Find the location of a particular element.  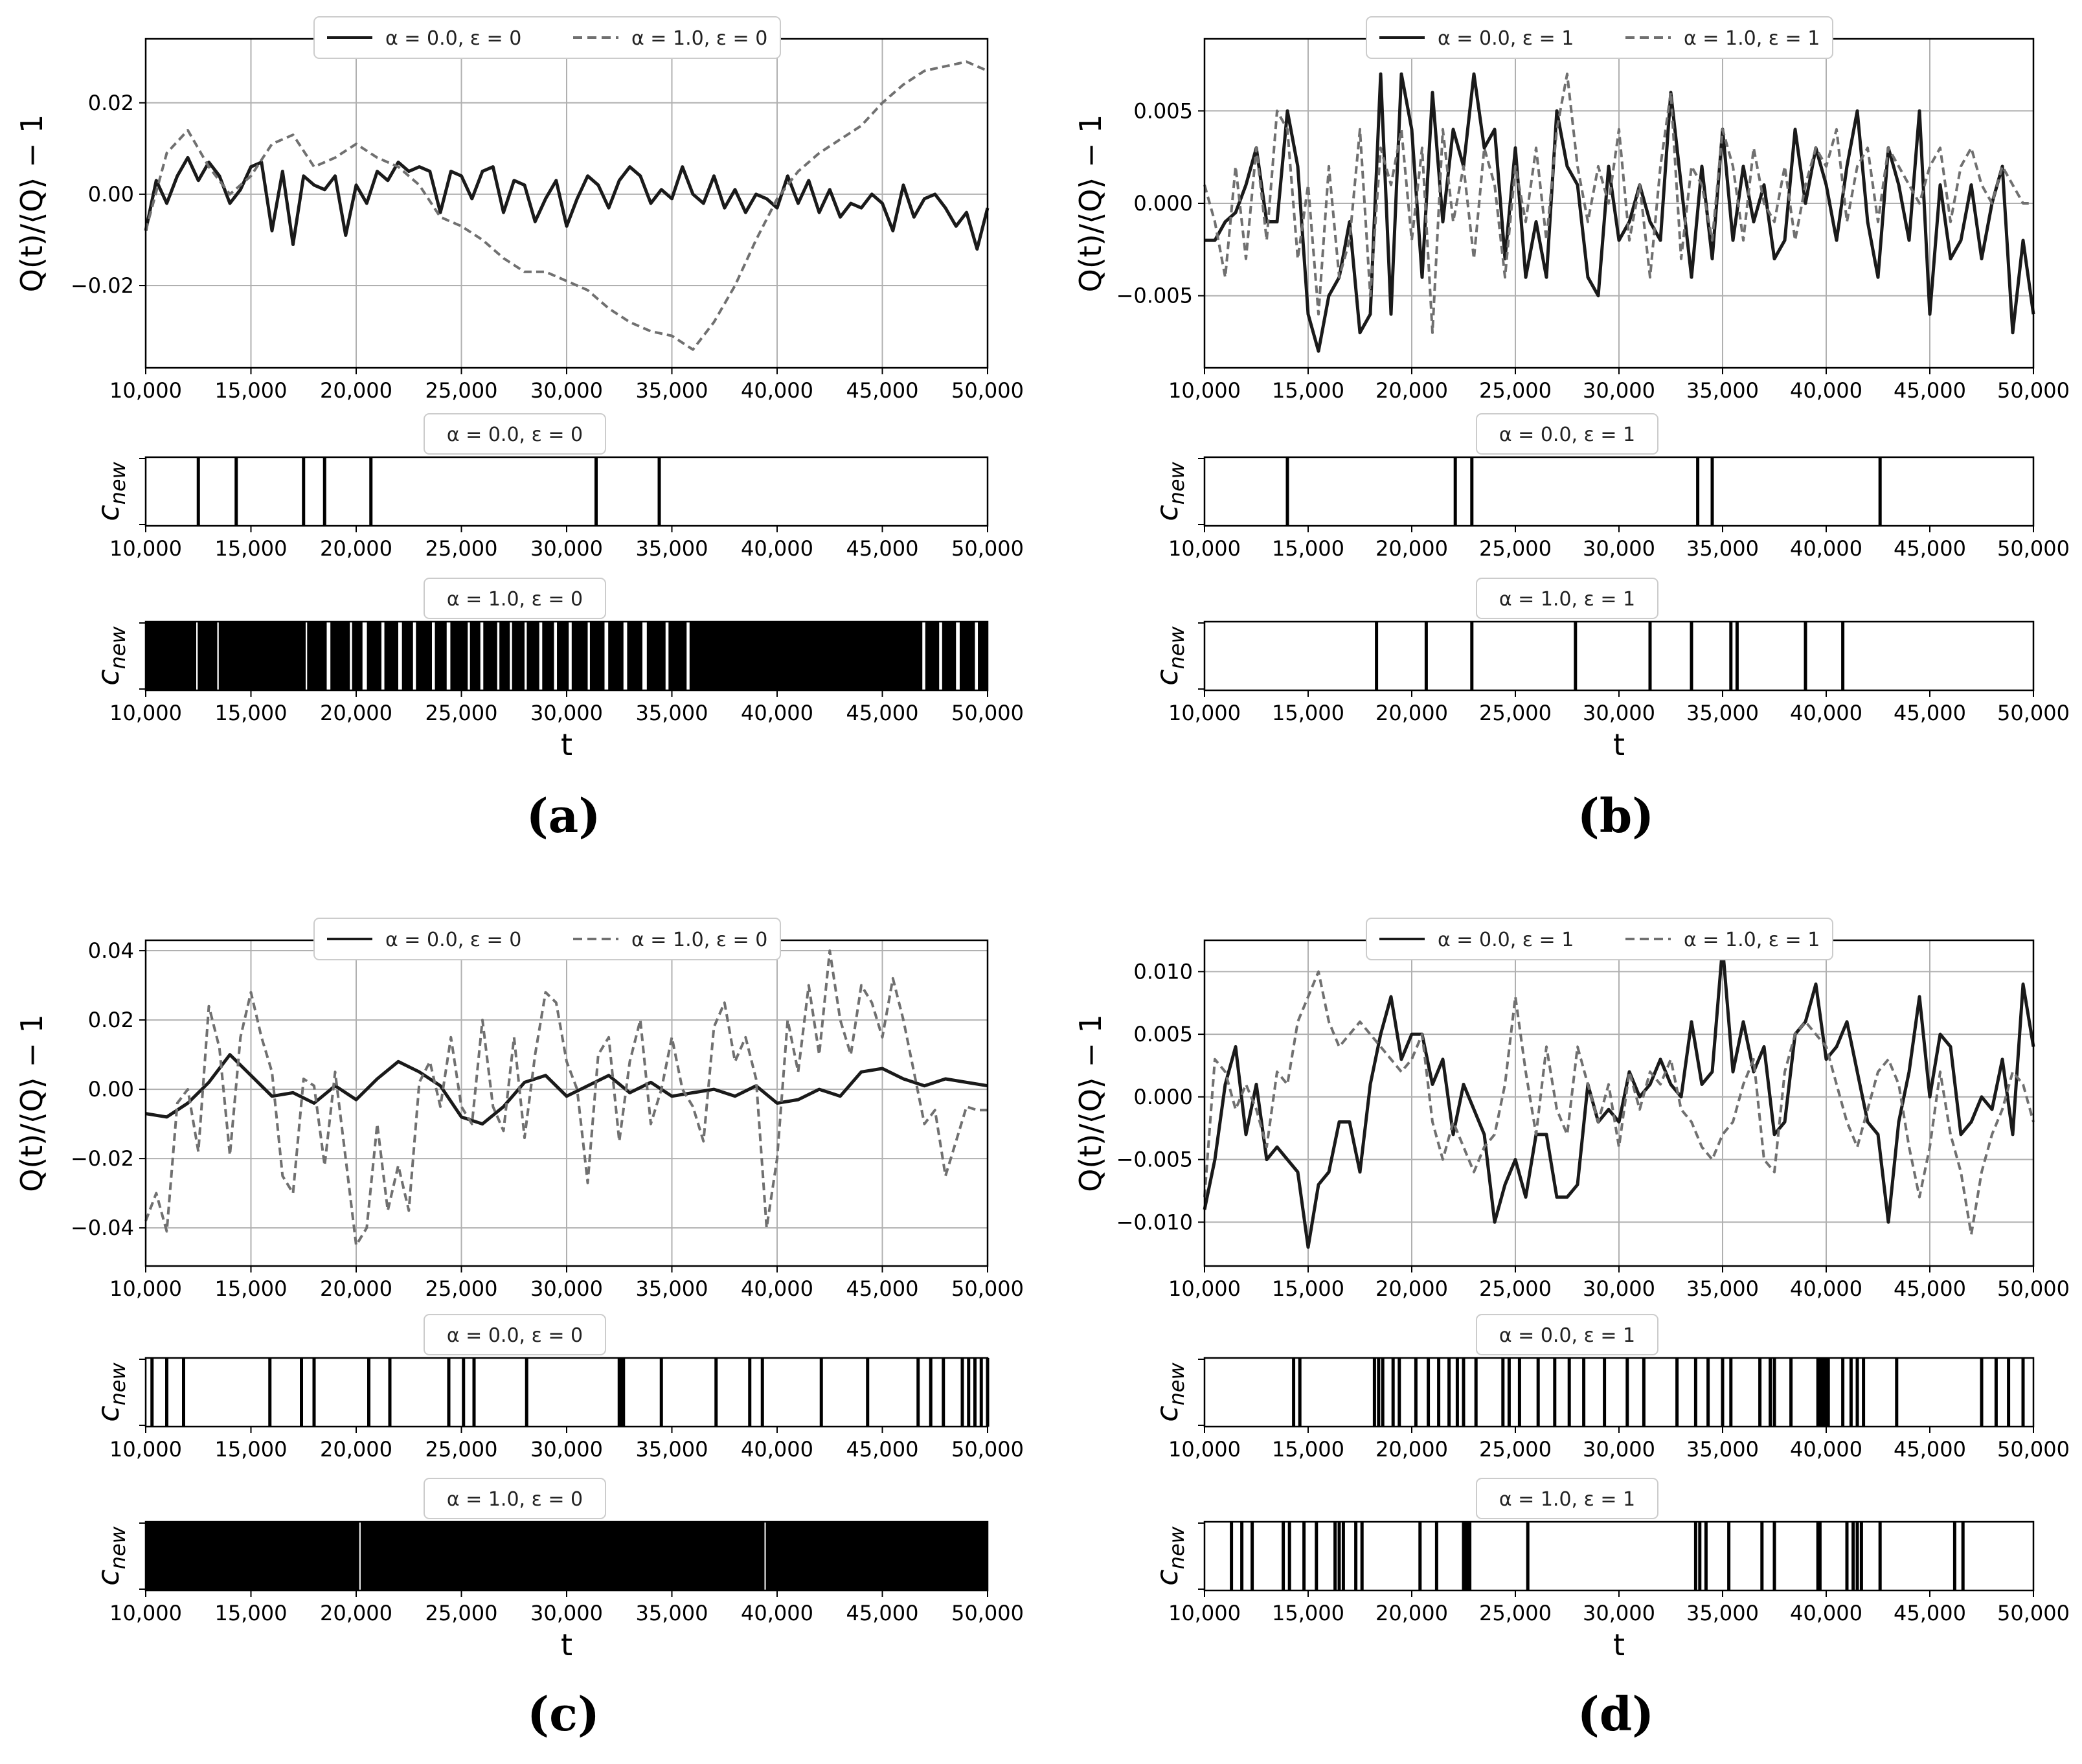

strip-title: α = 1.0, ε = 1 is located at coordinates (1567, 1499).